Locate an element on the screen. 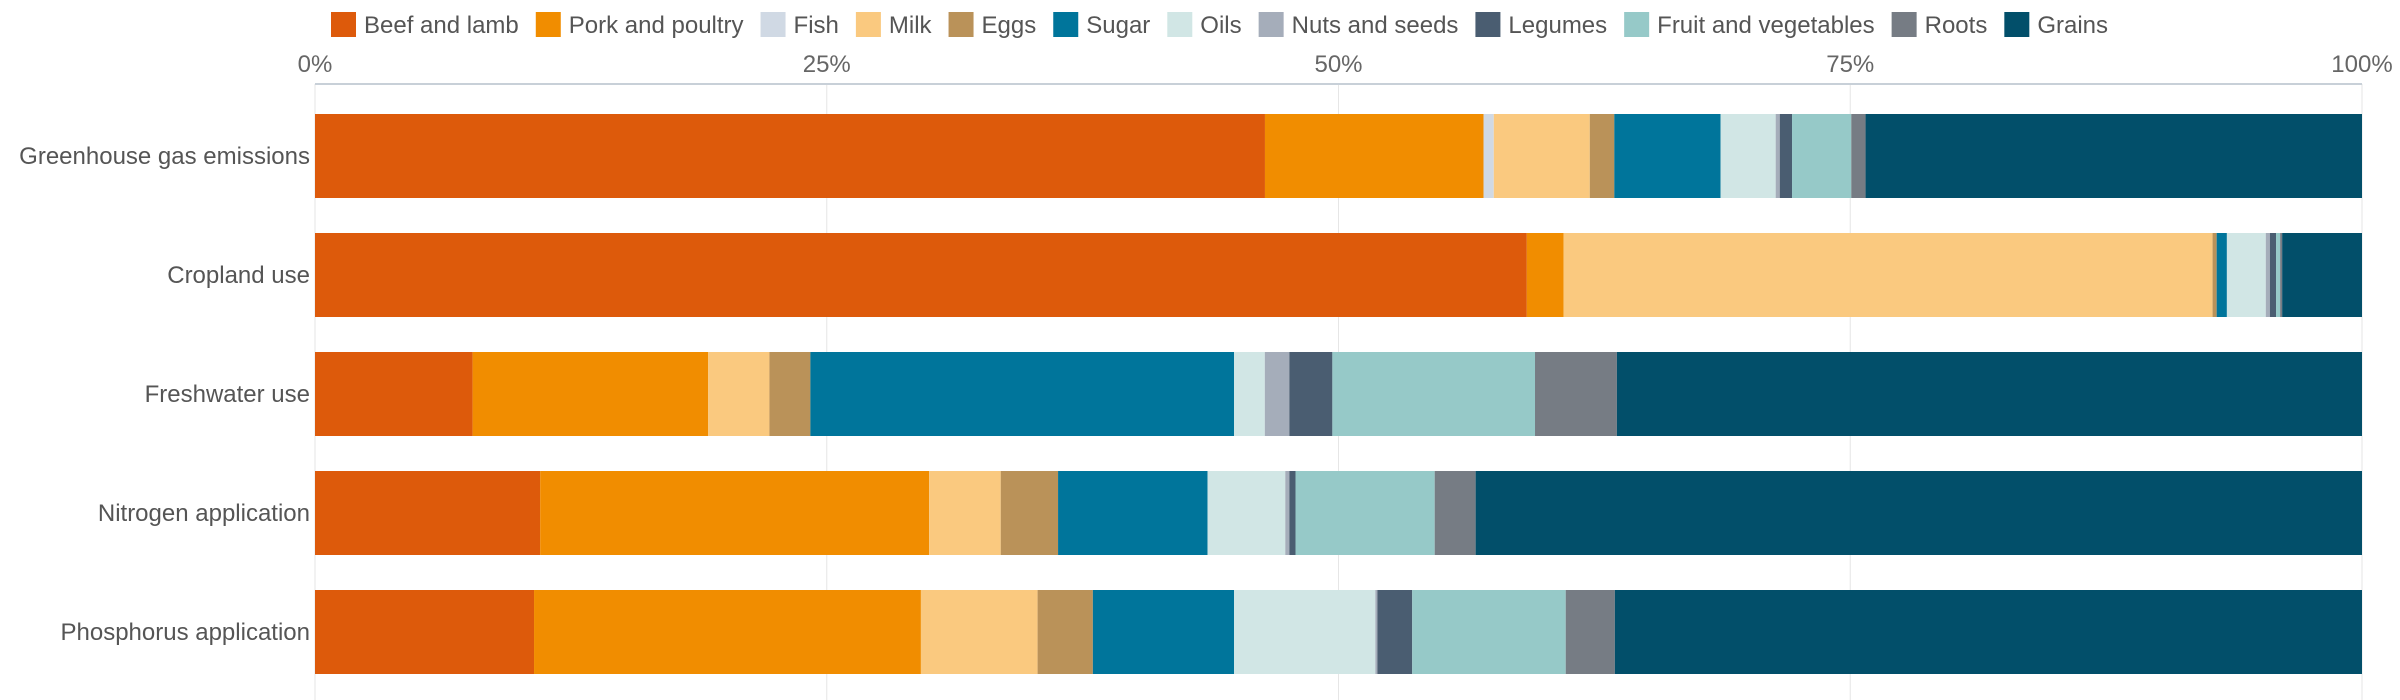 The height and width of the screenshot is (700, 2400). bar-row-cropland-use is located at coordinates (1338, 275).